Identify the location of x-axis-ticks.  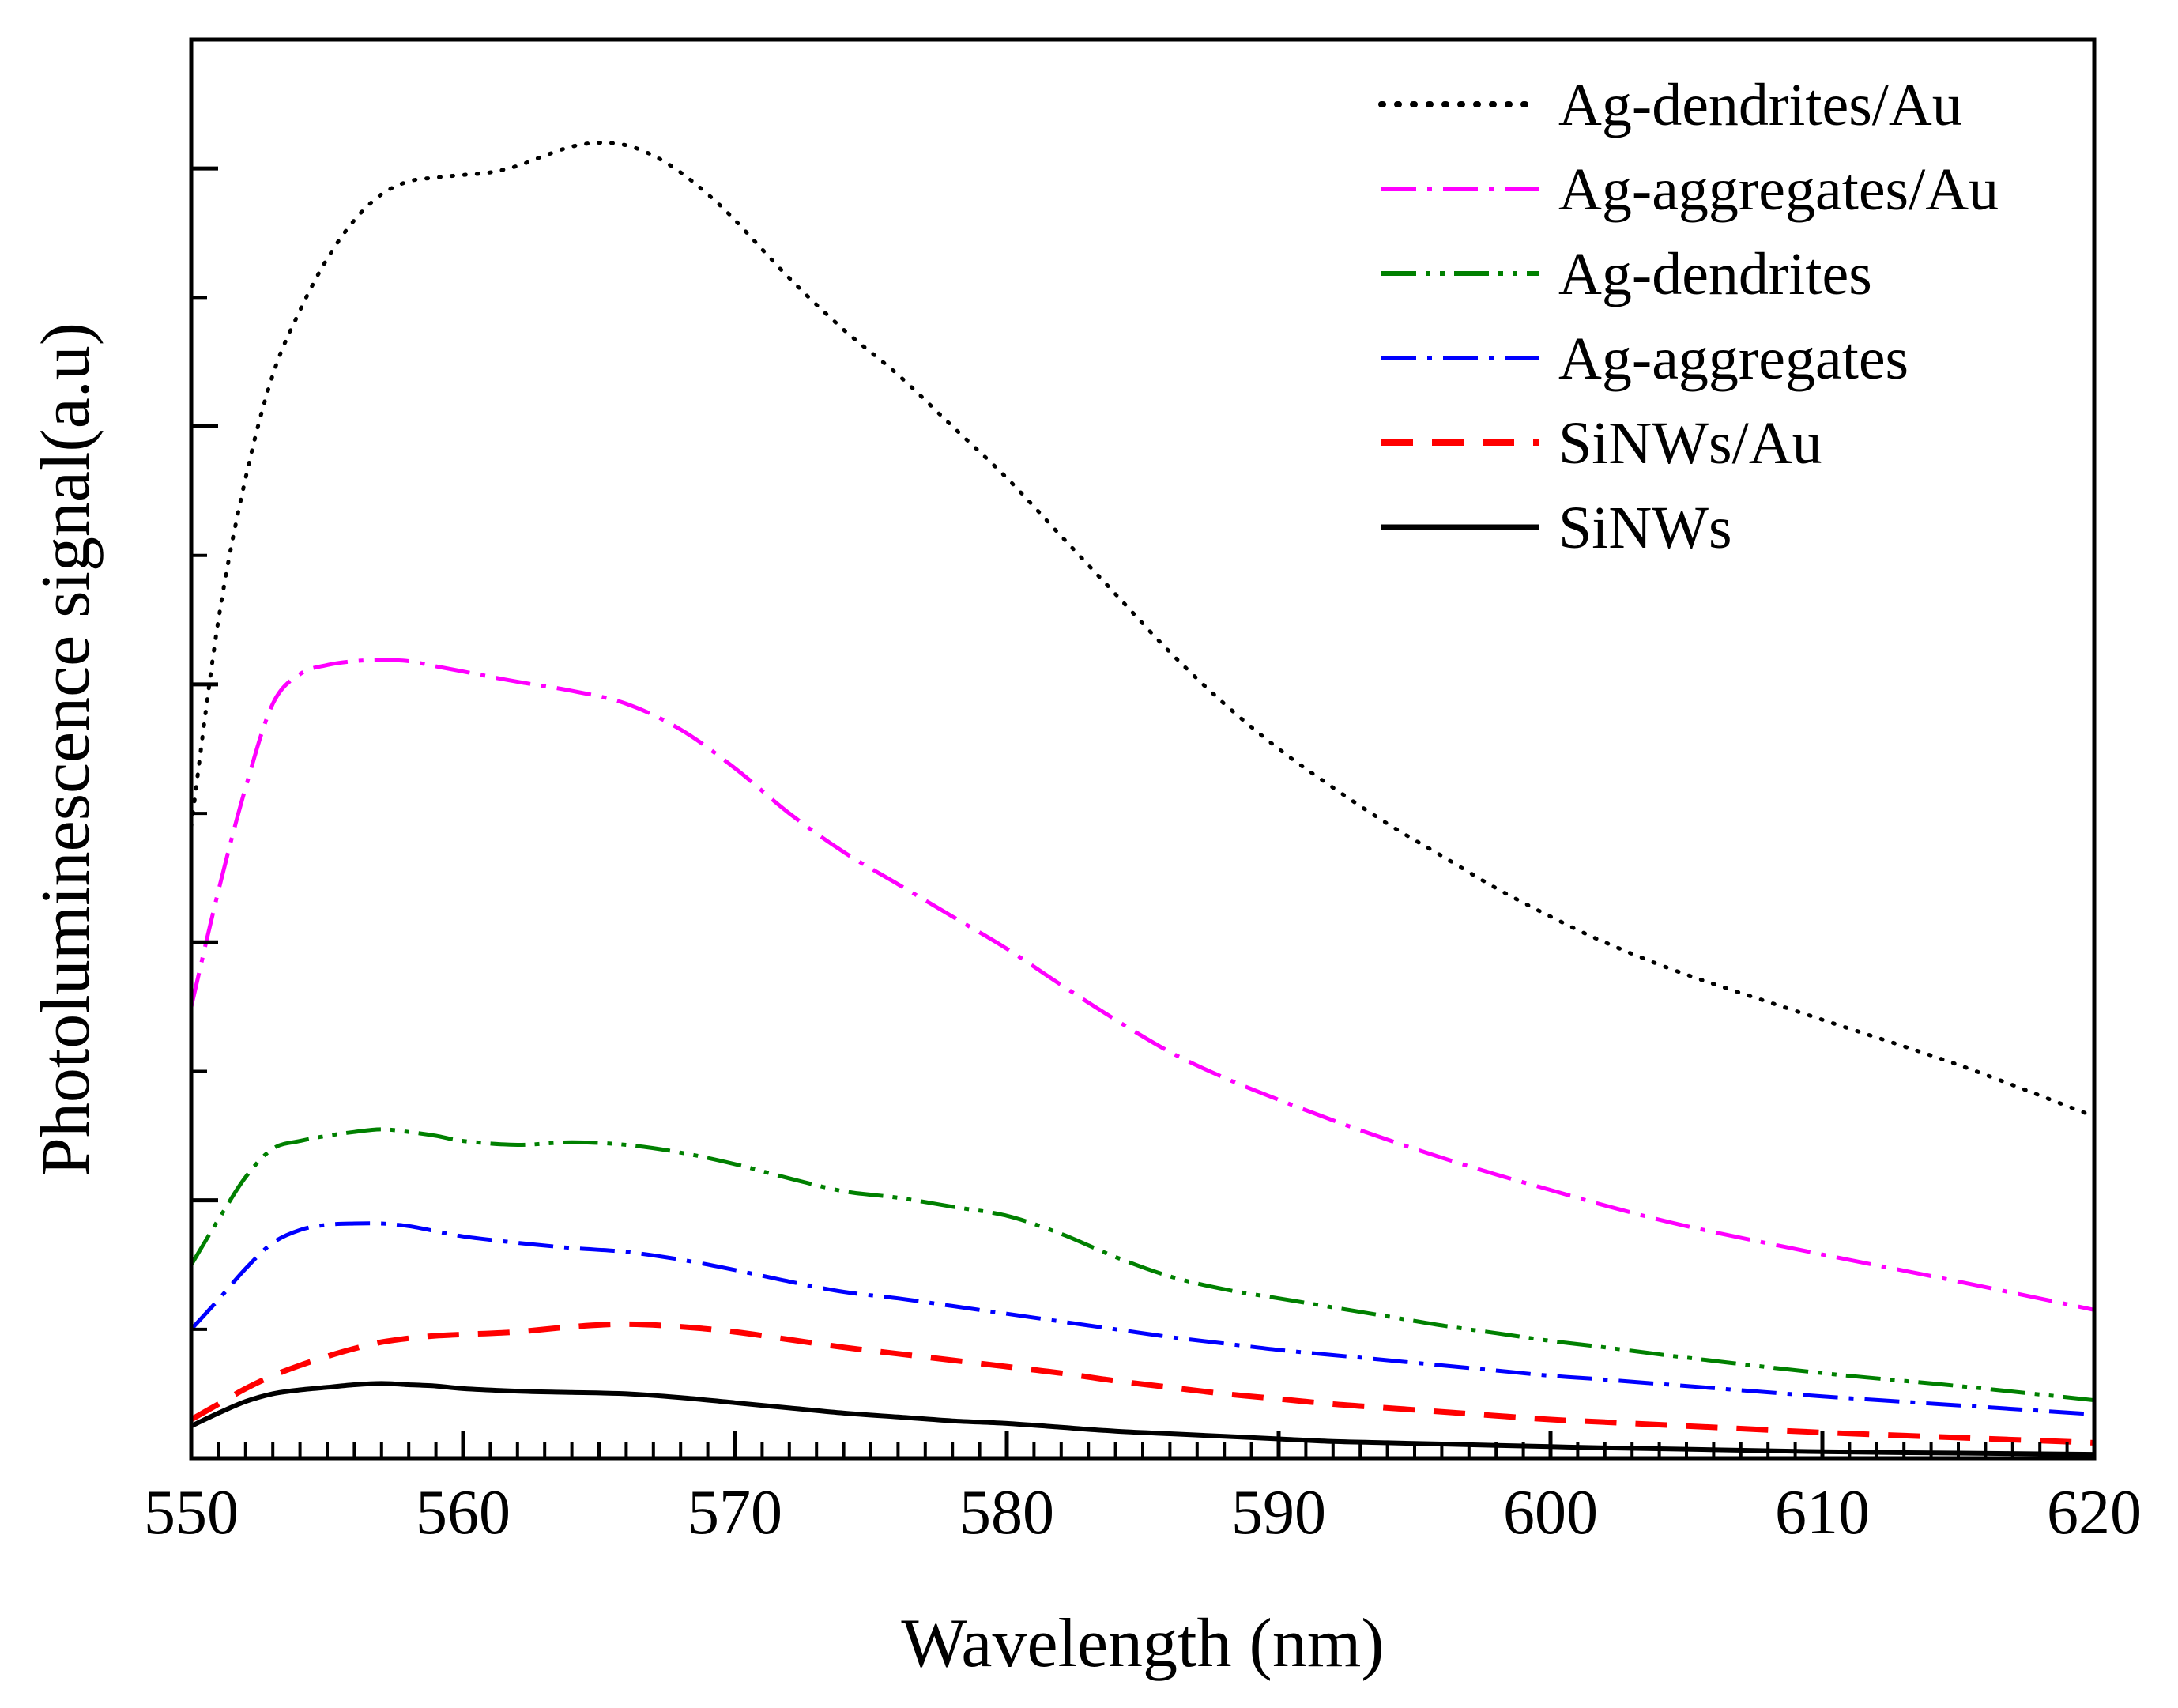
(1143, 1444).